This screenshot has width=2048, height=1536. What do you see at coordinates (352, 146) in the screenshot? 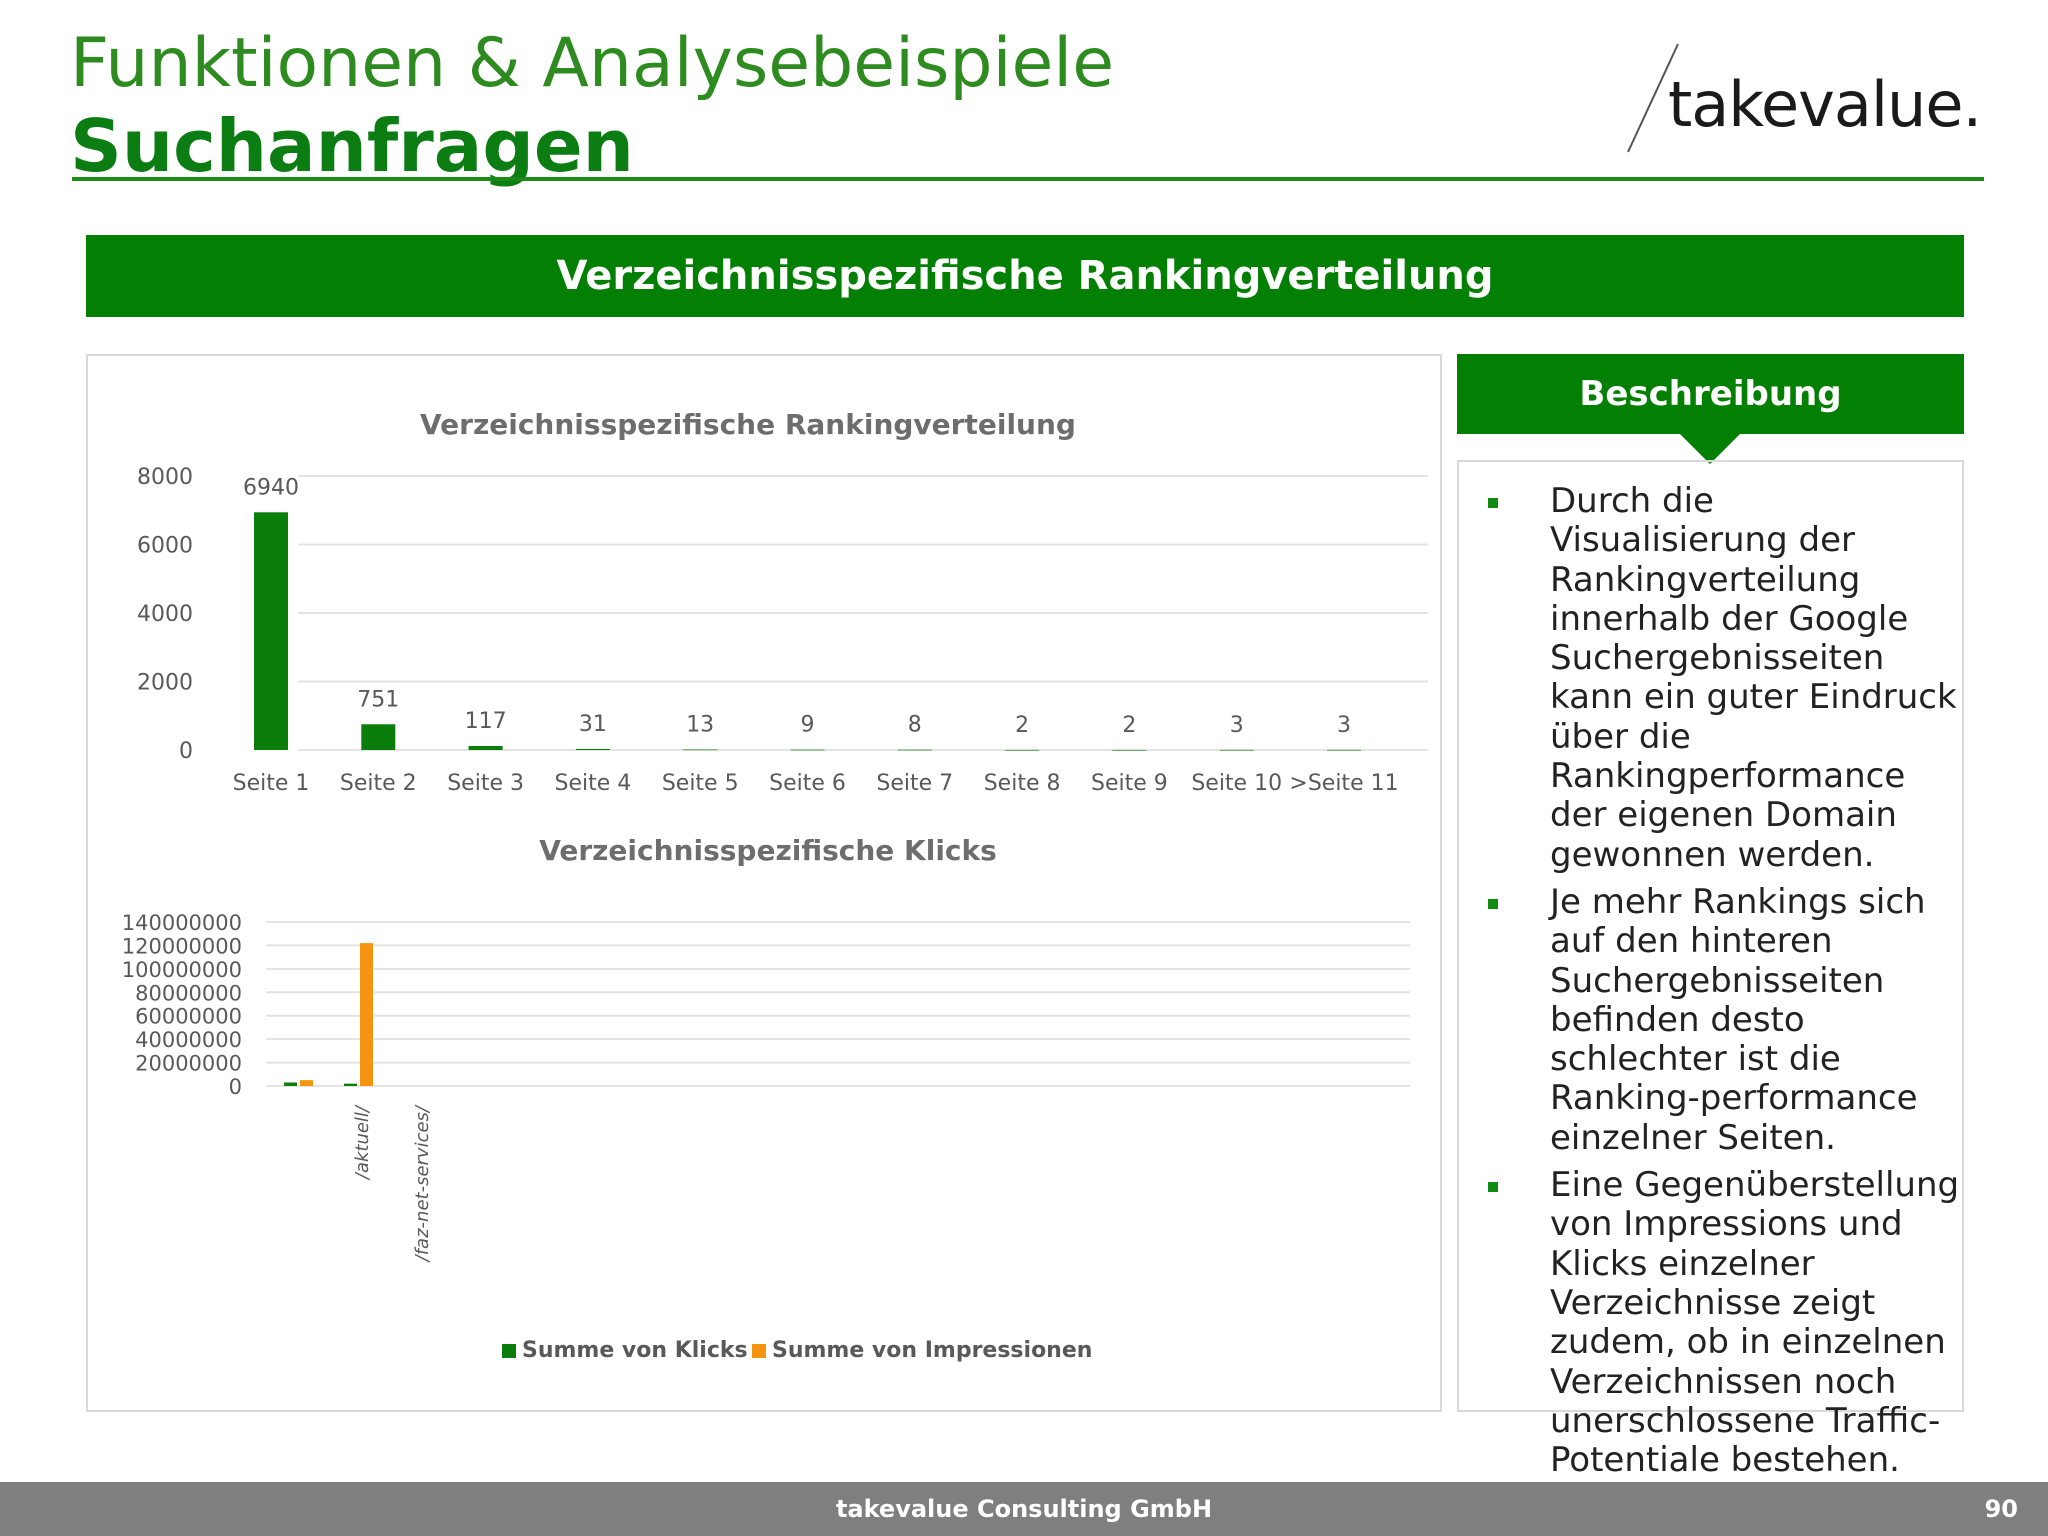
I see `page-subtitle: Suchanfragen` at bounding box center [352, 146].